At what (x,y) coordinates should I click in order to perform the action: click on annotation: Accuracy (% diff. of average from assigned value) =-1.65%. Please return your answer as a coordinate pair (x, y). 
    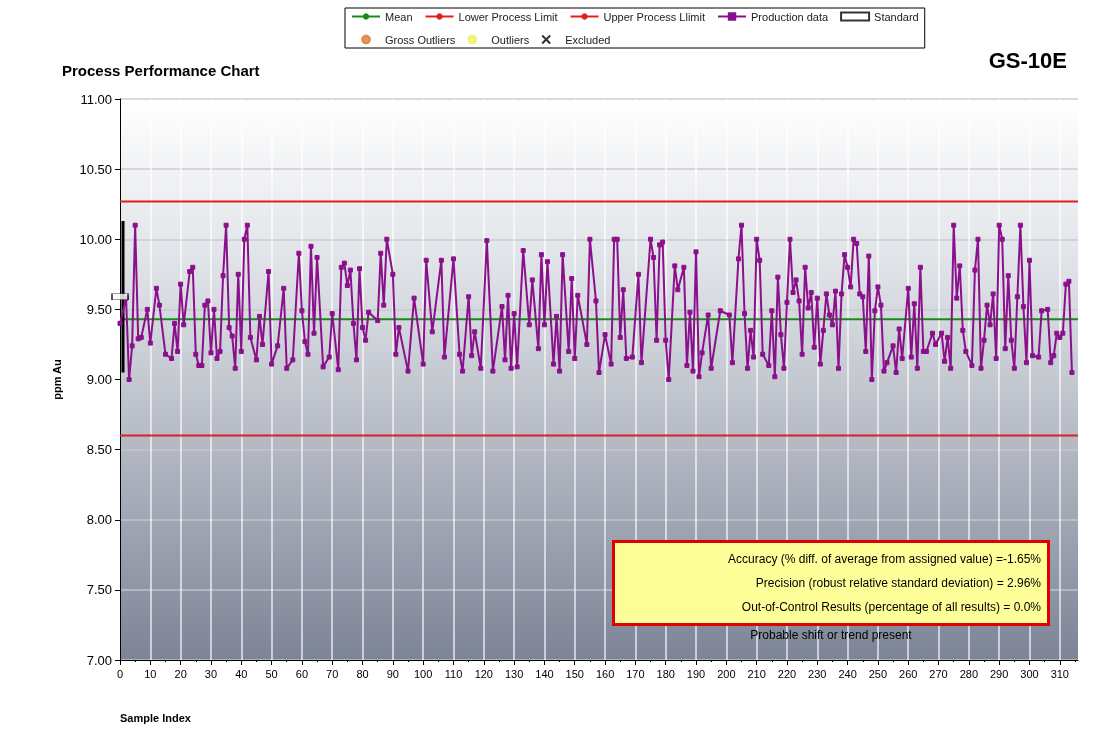
    Looking at the image, I should click on (884, 559).